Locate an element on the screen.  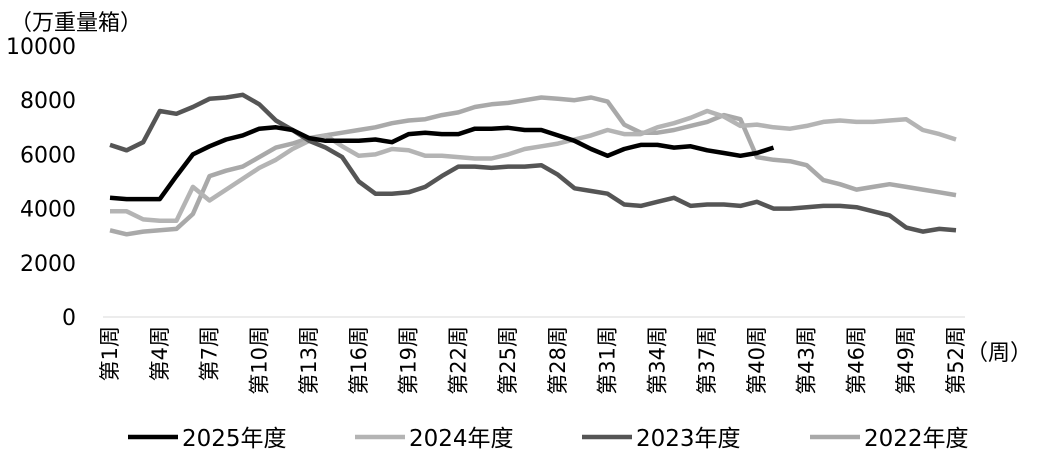
x-tick-label: 第34周 is located at coordinates (657, 360).